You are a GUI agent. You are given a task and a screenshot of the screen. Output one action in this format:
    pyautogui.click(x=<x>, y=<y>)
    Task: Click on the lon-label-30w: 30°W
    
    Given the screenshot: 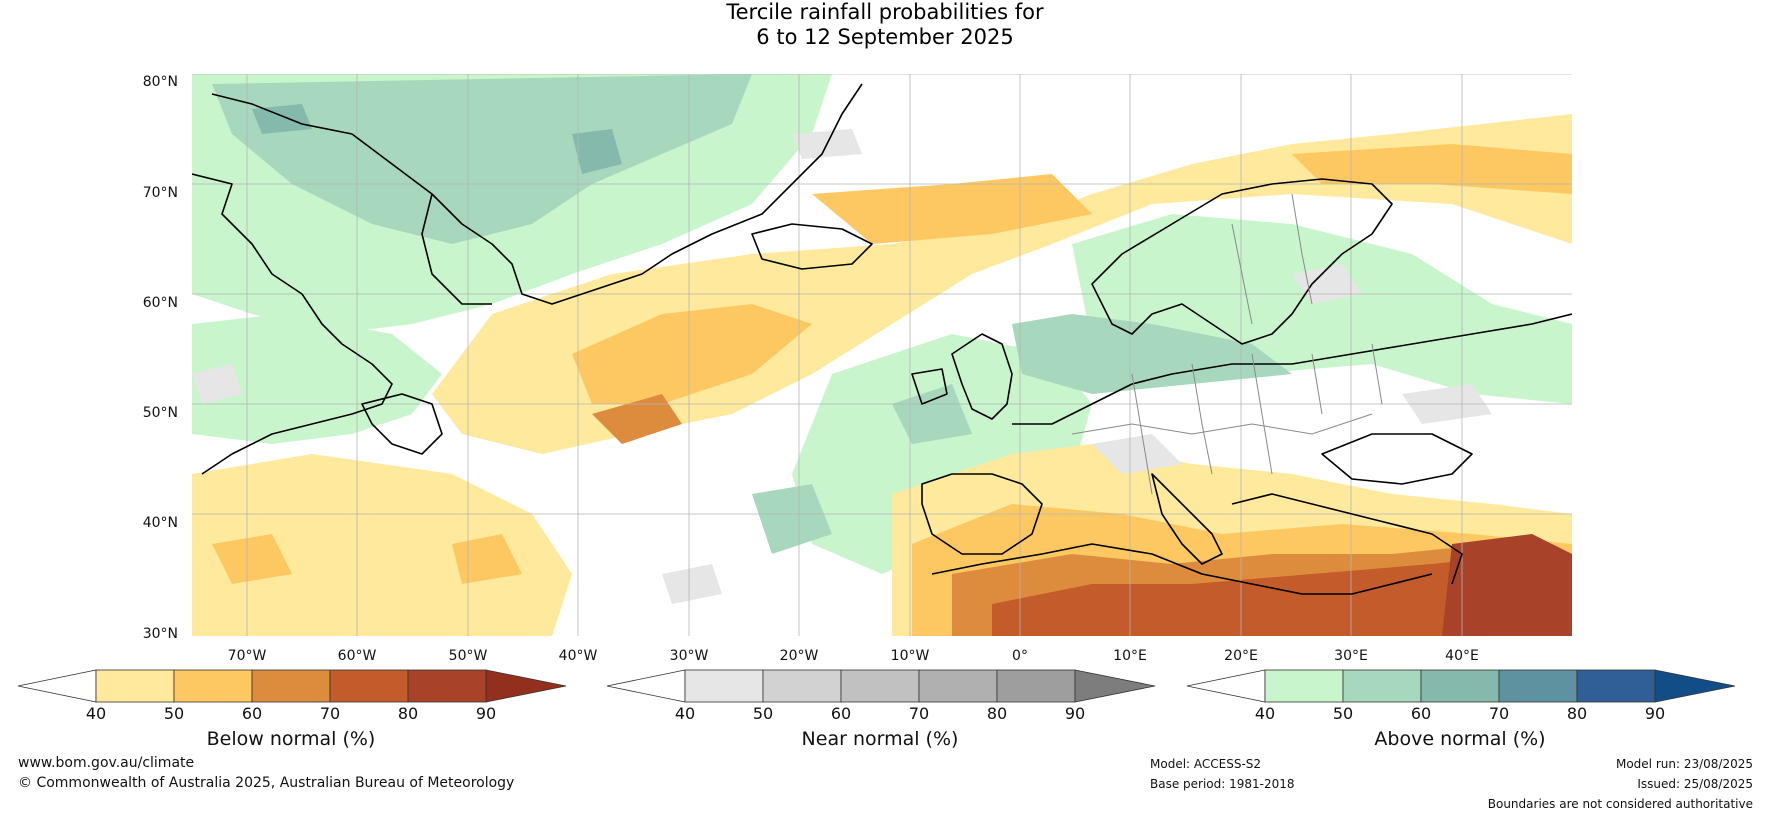 What is the action you would take?
    pyautogui.click(x=689, y=656)
    